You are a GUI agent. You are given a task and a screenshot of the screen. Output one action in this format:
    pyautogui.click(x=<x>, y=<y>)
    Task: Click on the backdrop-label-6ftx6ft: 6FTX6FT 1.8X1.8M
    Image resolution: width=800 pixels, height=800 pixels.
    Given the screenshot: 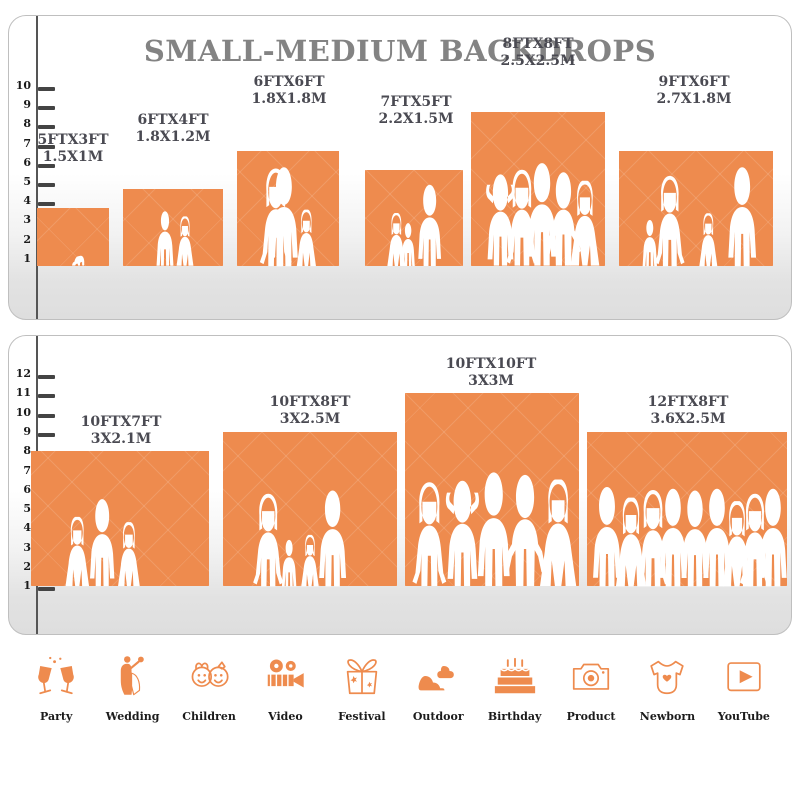 What is the action you would take?
    pyautogui.click(x=289, y=90)
    